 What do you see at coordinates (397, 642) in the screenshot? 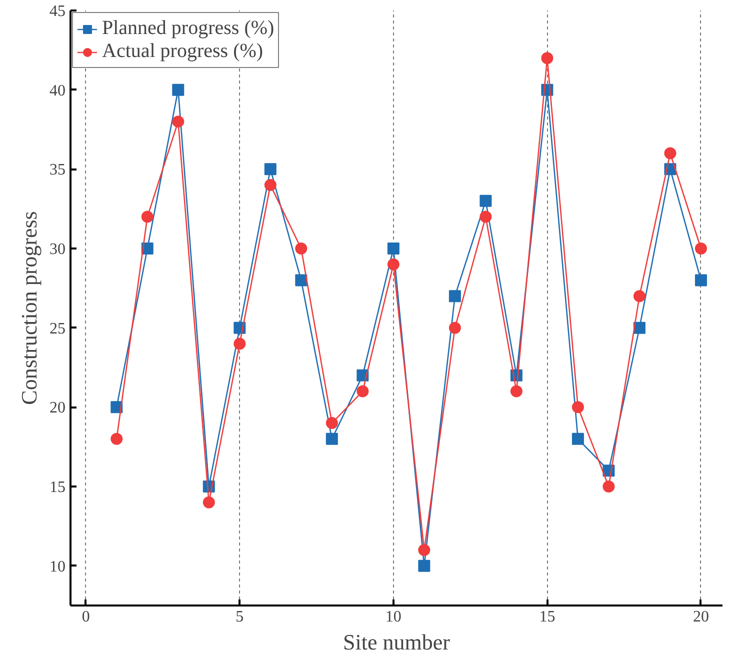
I see `x-axis-title: Site number` at bounding box center [397, 642].